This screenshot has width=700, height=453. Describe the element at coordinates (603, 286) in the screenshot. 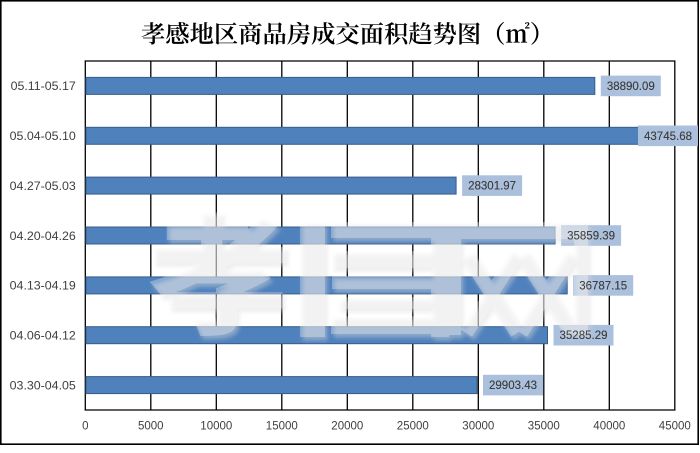

I see `svg-text: 36787.15` at that location.